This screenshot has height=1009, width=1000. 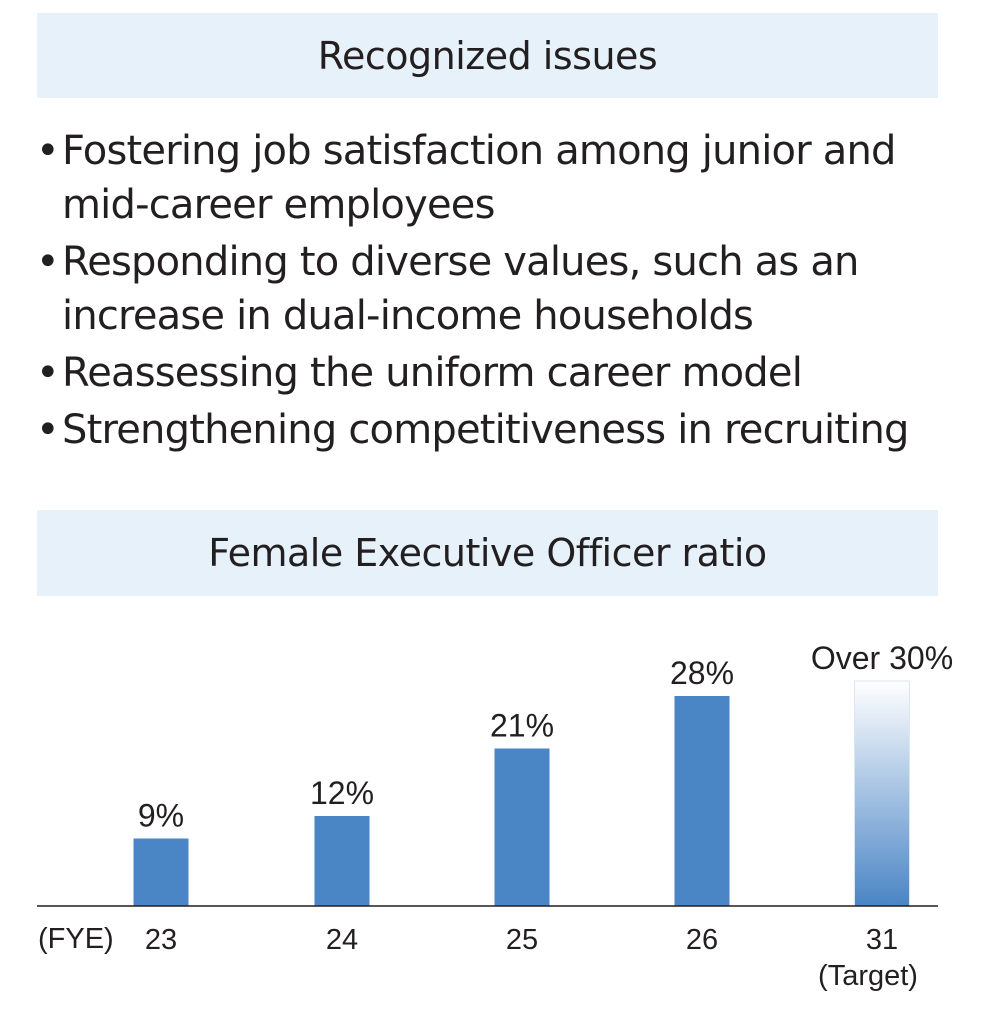 I want to click on target-bar, so click(x=882, y=793).